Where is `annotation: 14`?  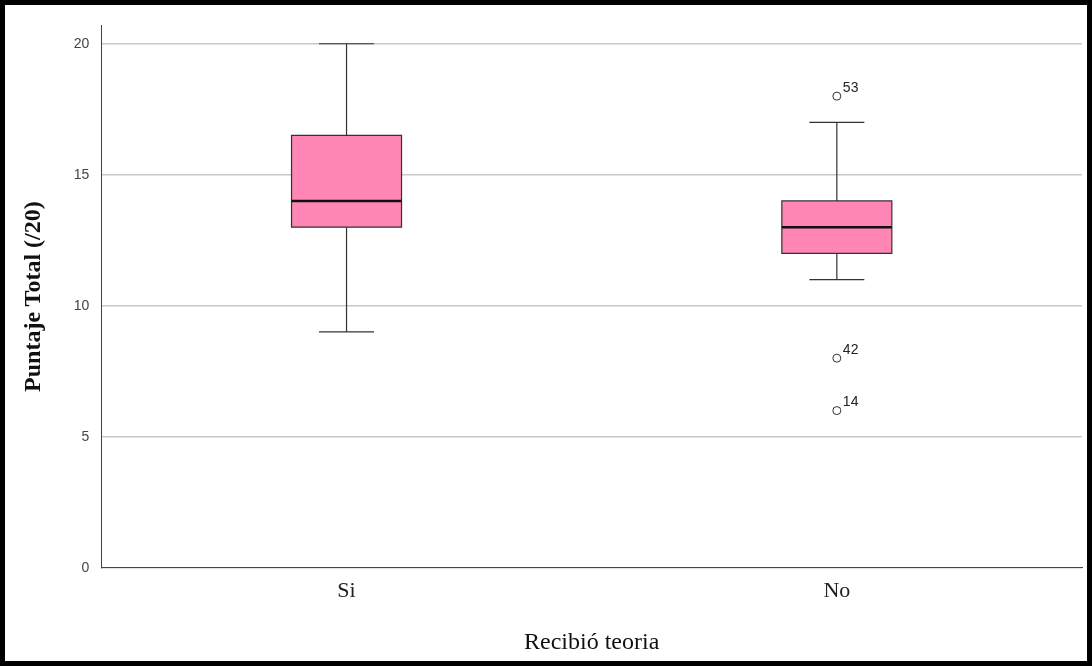
annotation: 14 is located at coordinates (850, 401).